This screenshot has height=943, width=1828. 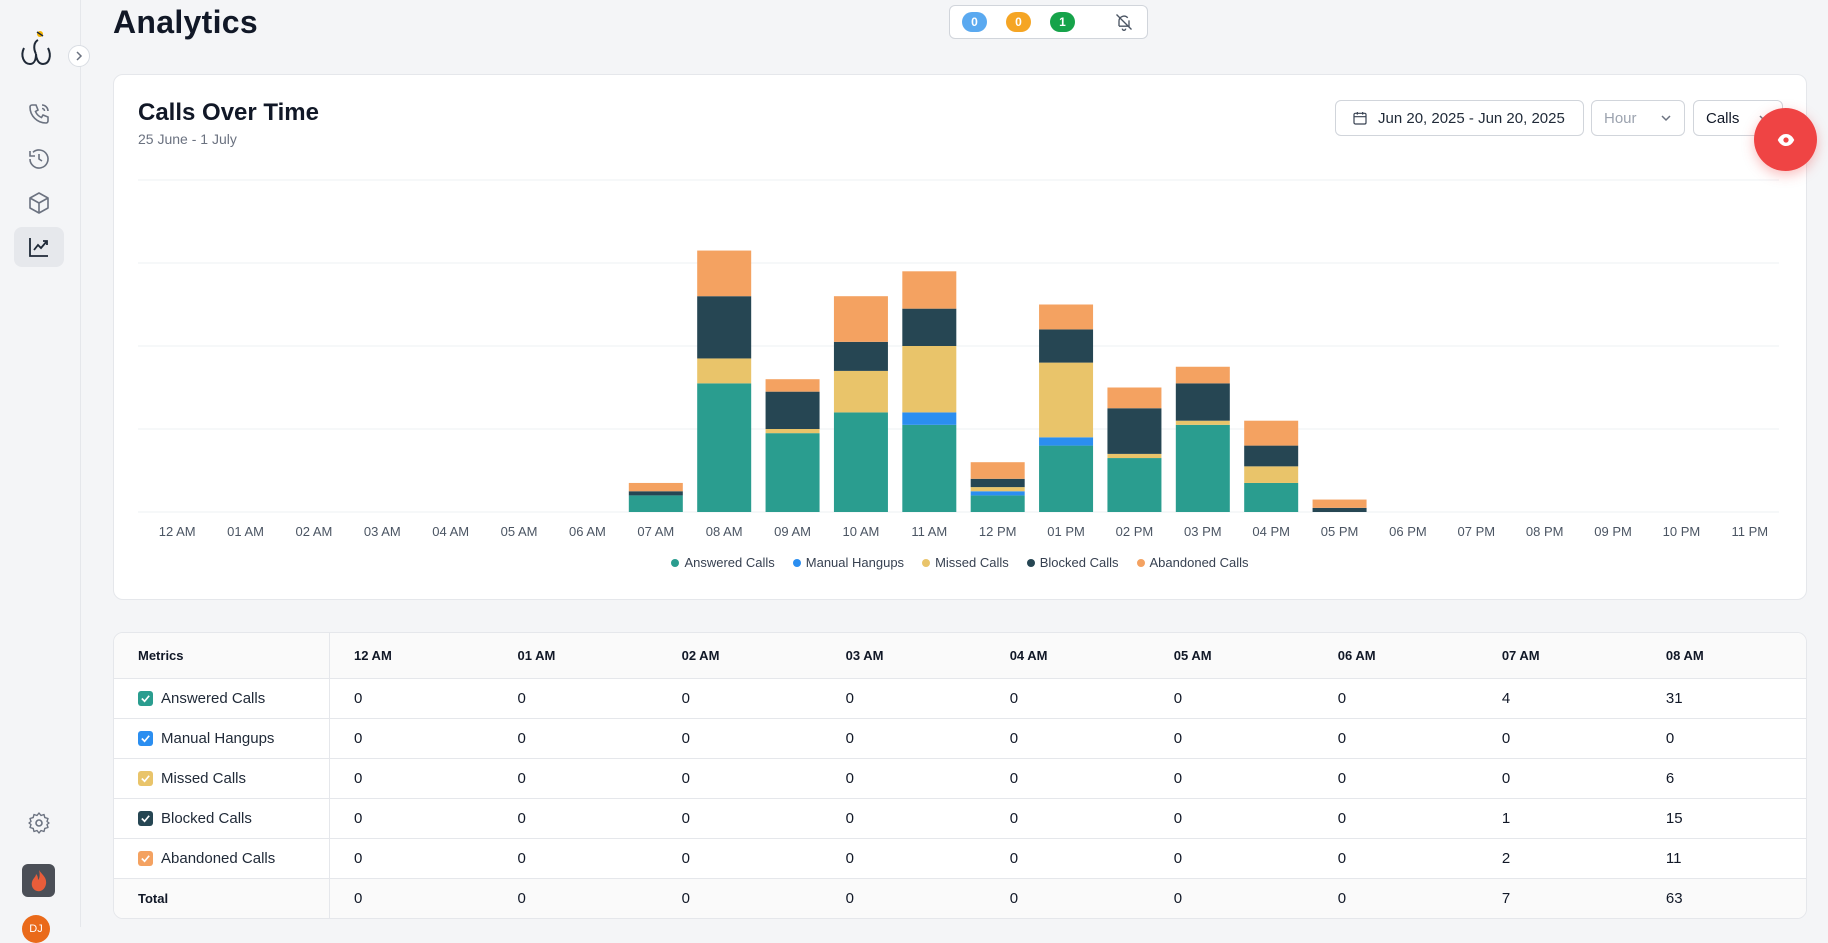 What do you see at coordinates (233, 778) in the screenshot?
I see `metric-toggle: Missed Calls` at bounding box center [233, 778].